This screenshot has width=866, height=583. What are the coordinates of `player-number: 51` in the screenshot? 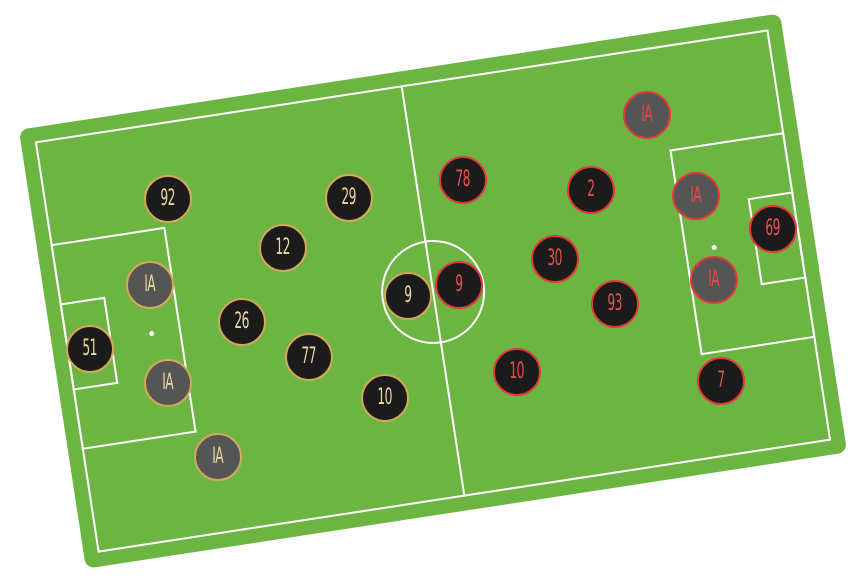 It's located at (90, 348).